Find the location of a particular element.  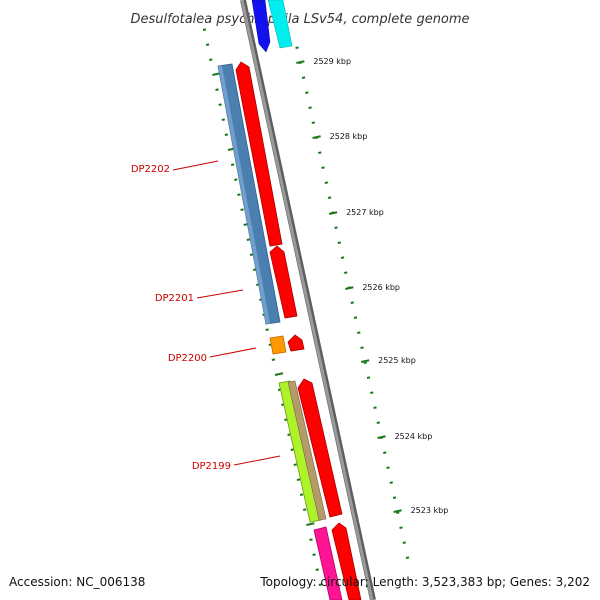

gene-dp2202-highlight is located at coordinates (244, 194).